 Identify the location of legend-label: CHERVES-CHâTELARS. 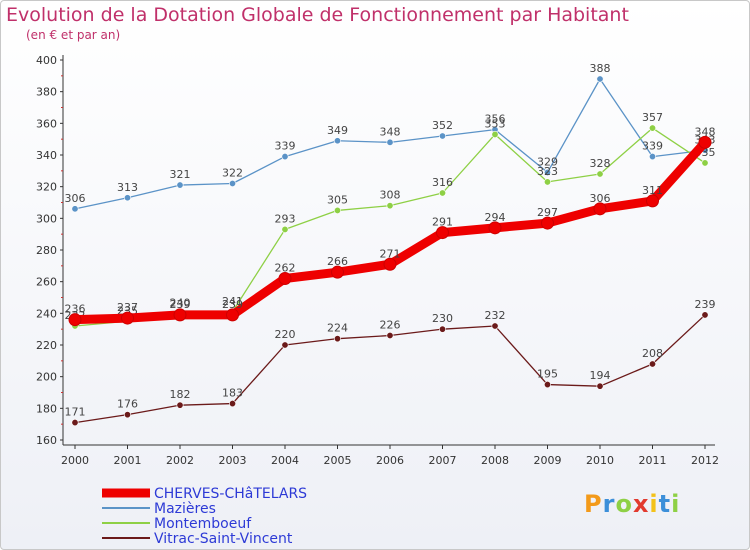
(230, 494).